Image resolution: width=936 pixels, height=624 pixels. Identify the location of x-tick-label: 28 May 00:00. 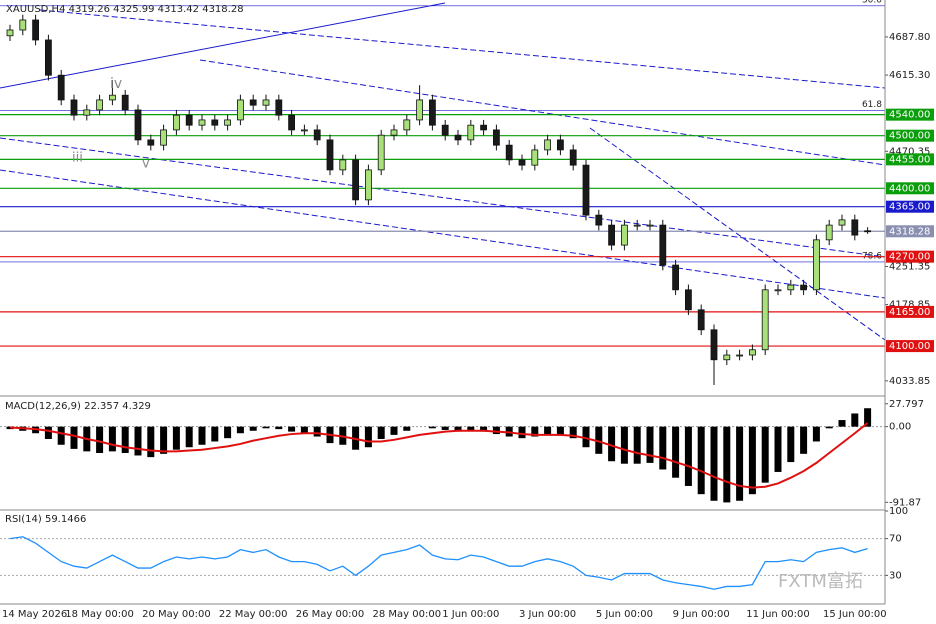
(407, 614).